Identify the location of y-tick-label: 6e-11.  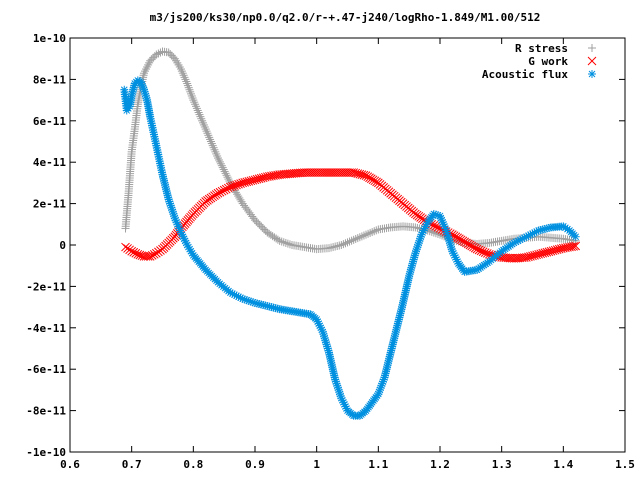
(49, 121).